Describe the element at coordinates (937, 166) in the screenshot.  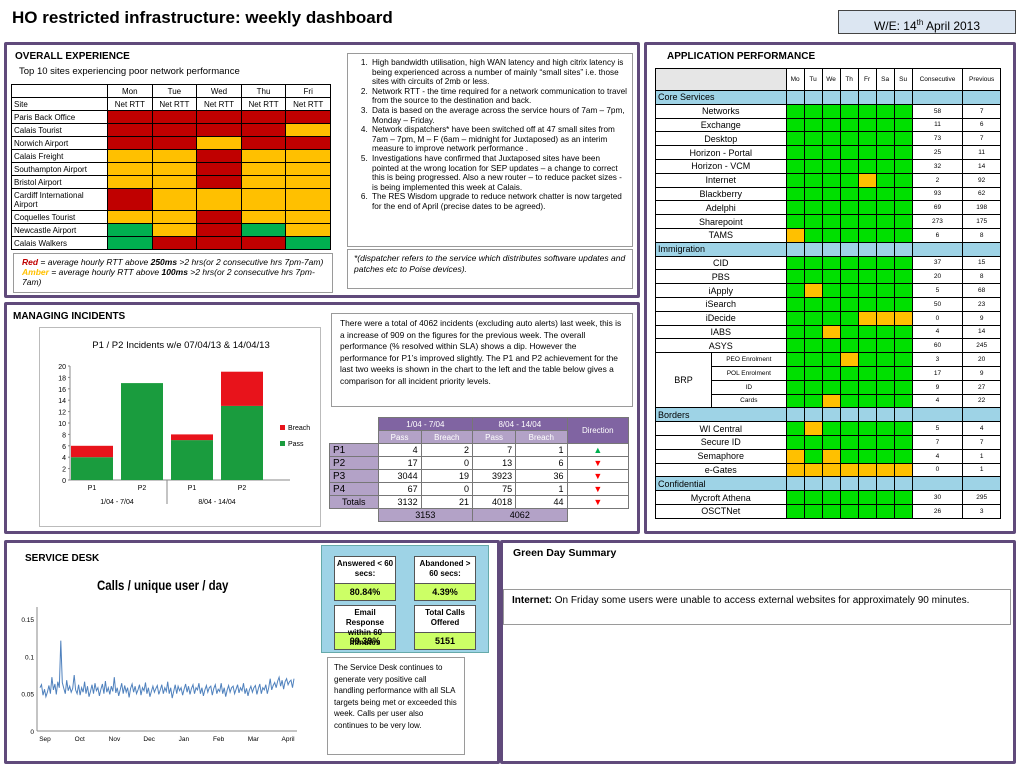
I see `count-value: 32` at that location.